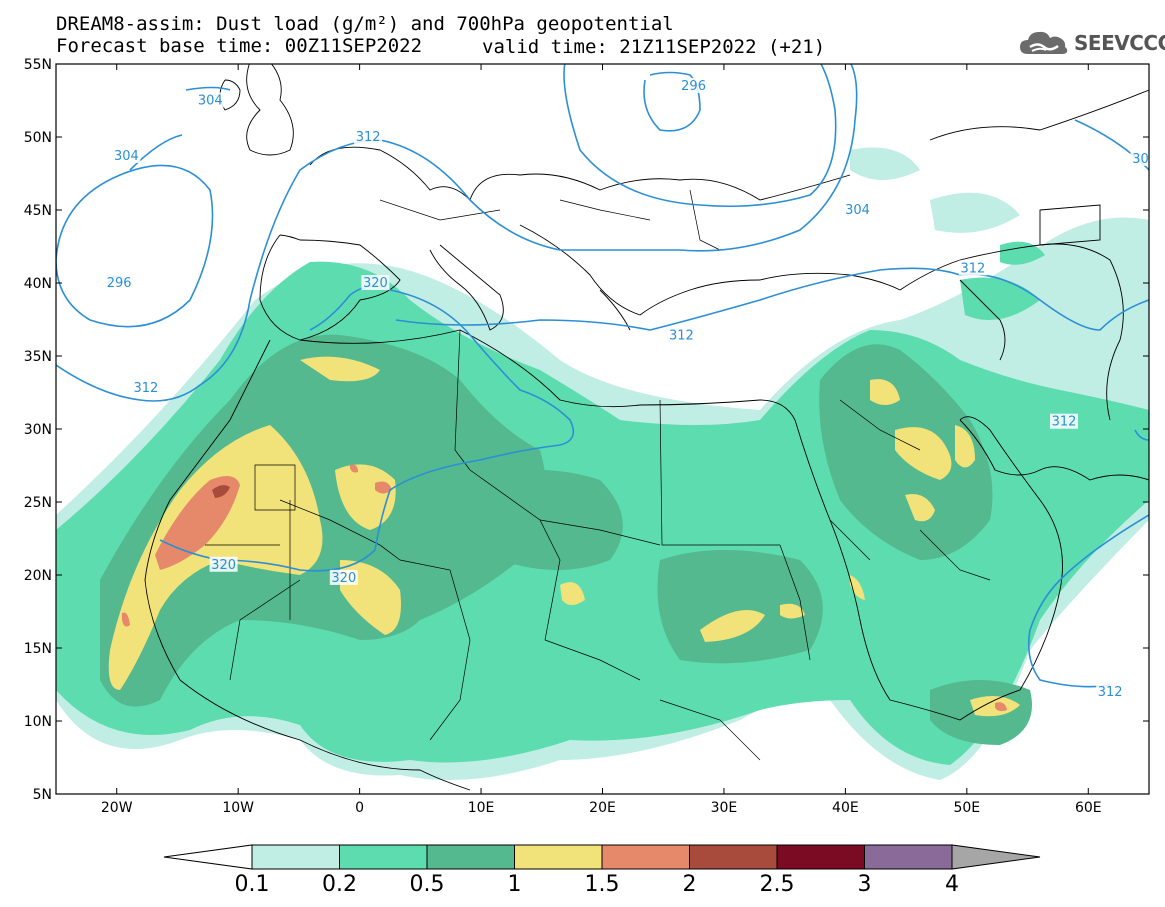 The height and width of the screenshot is (907, 1165). Describe the element at coordinates (654, 47) in the screenshot. I see `valid-time: valid time: 21Z11SEP2022 (+21)` at that location.